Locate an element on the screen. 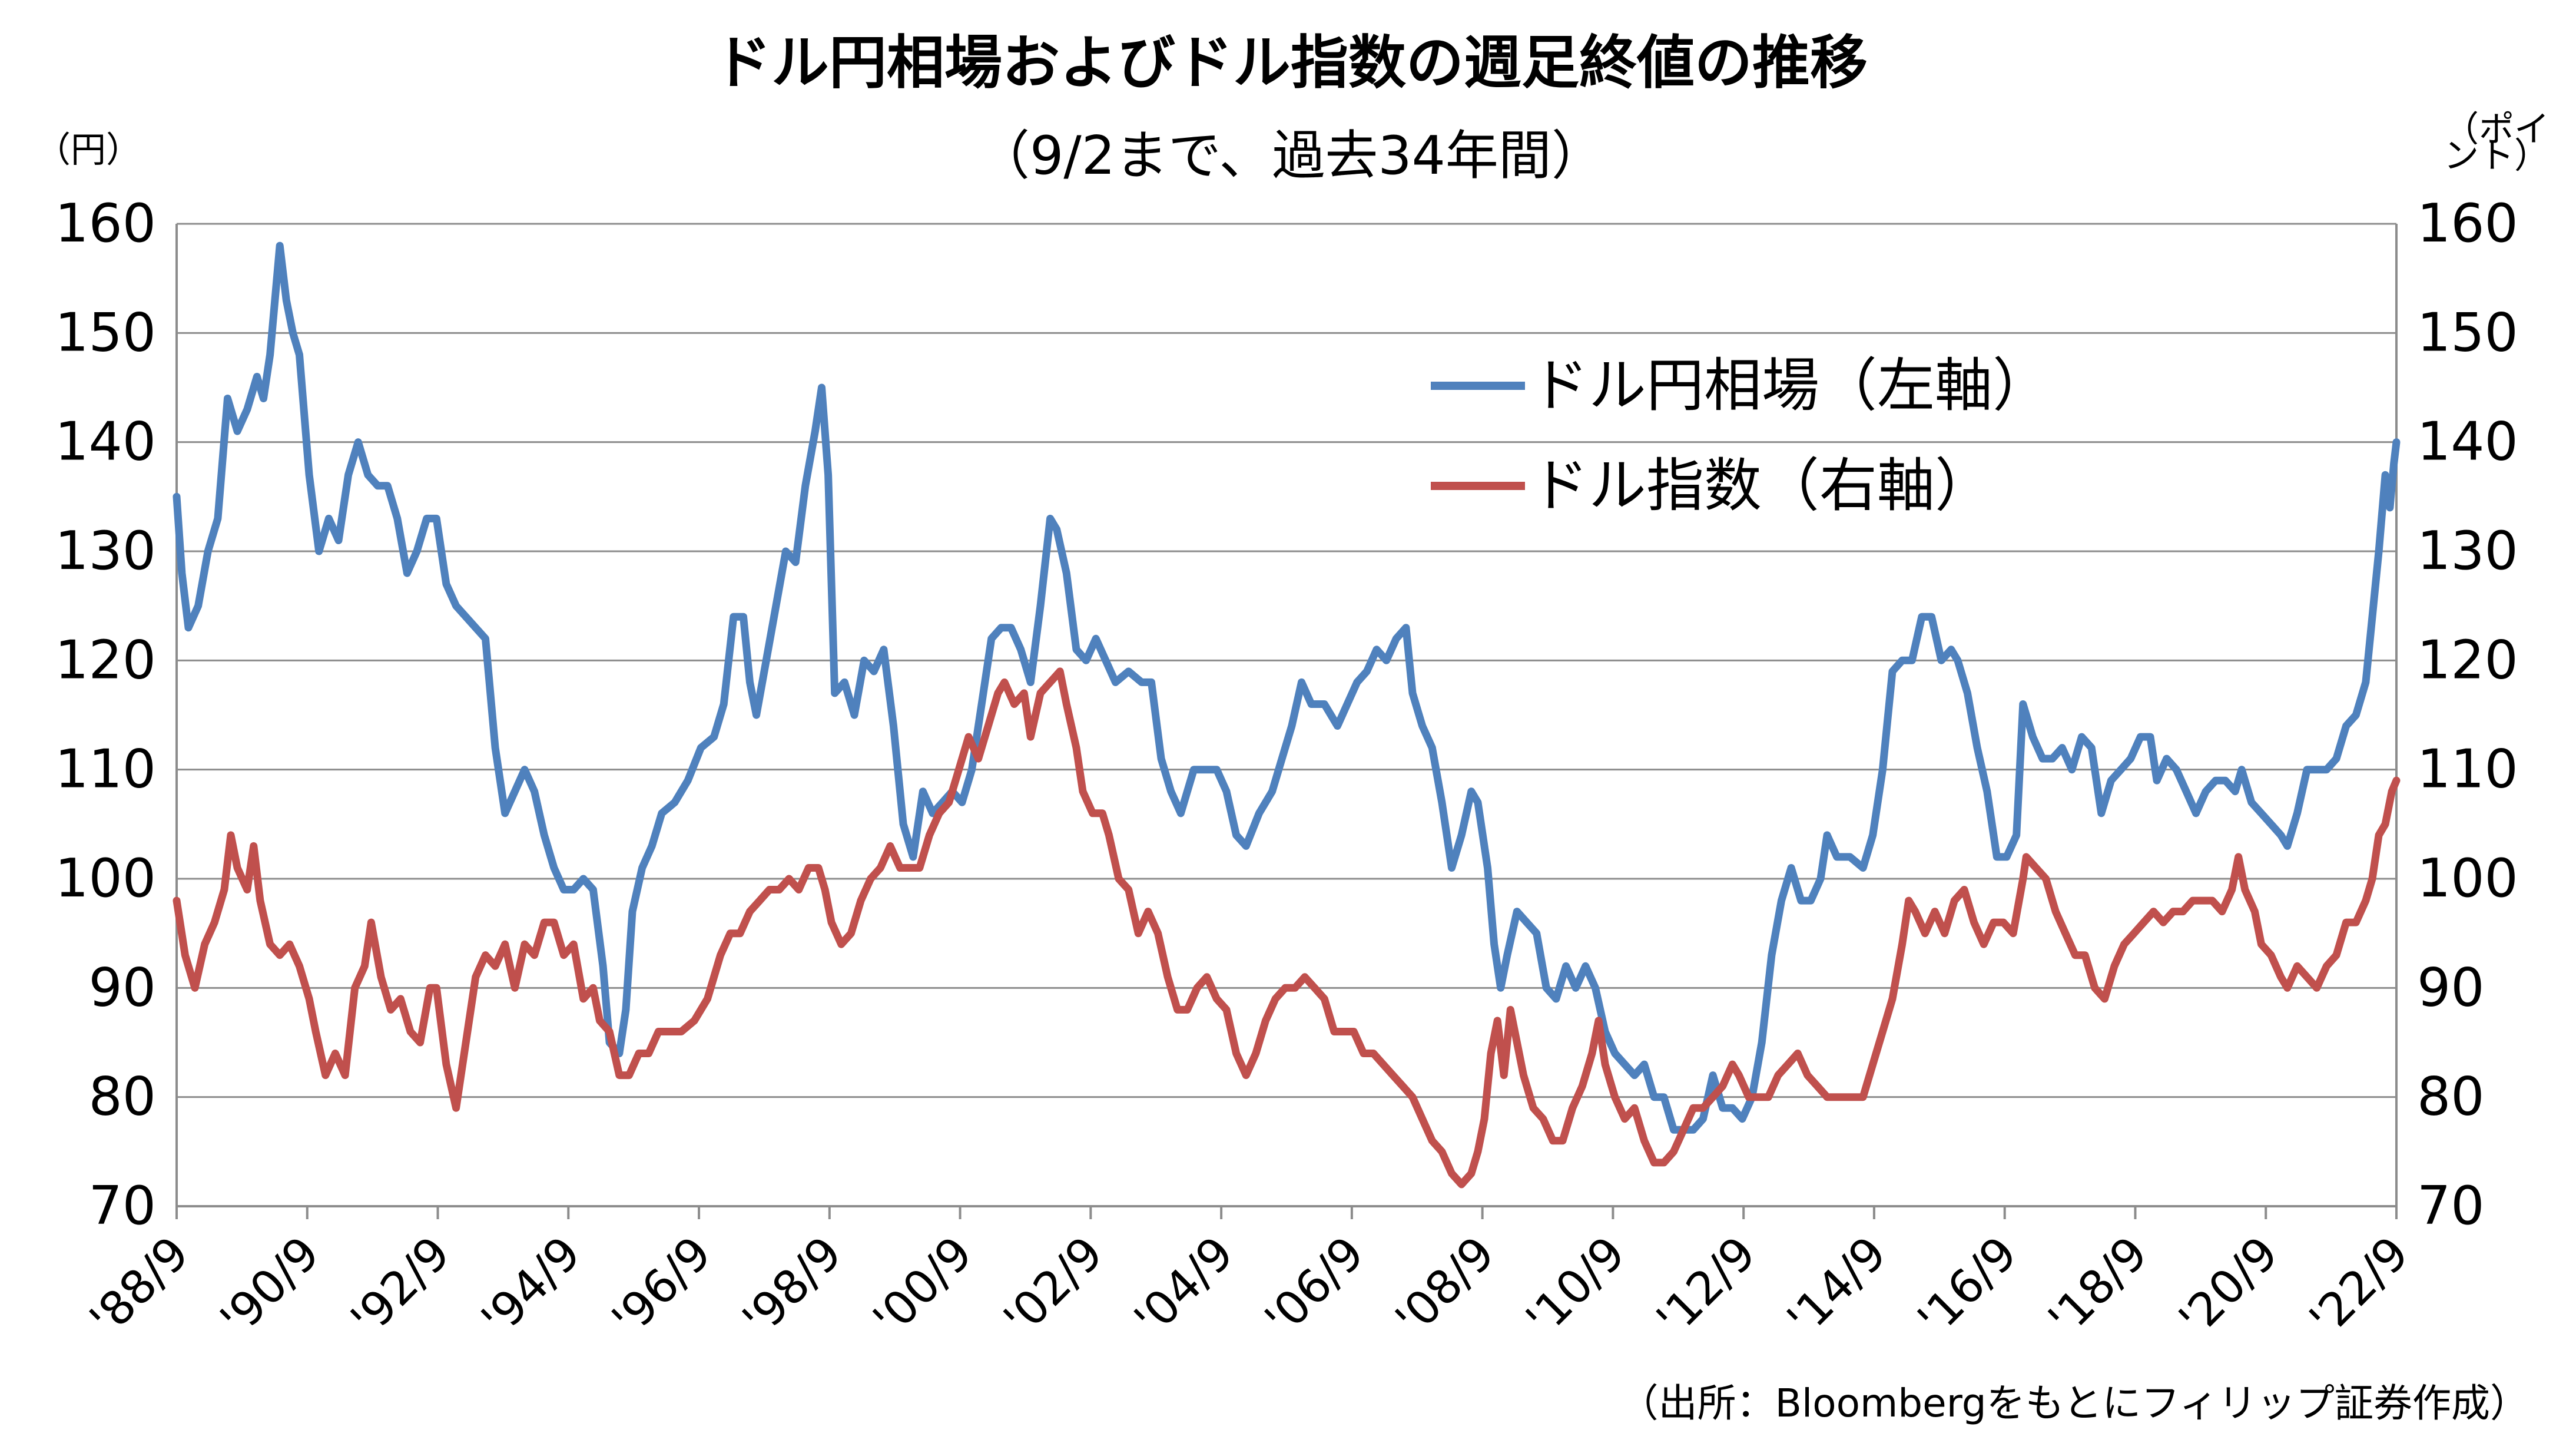 The image size is (2576, 1443). y-left-tick-label: 80 is located at coordinates (122, 1097).